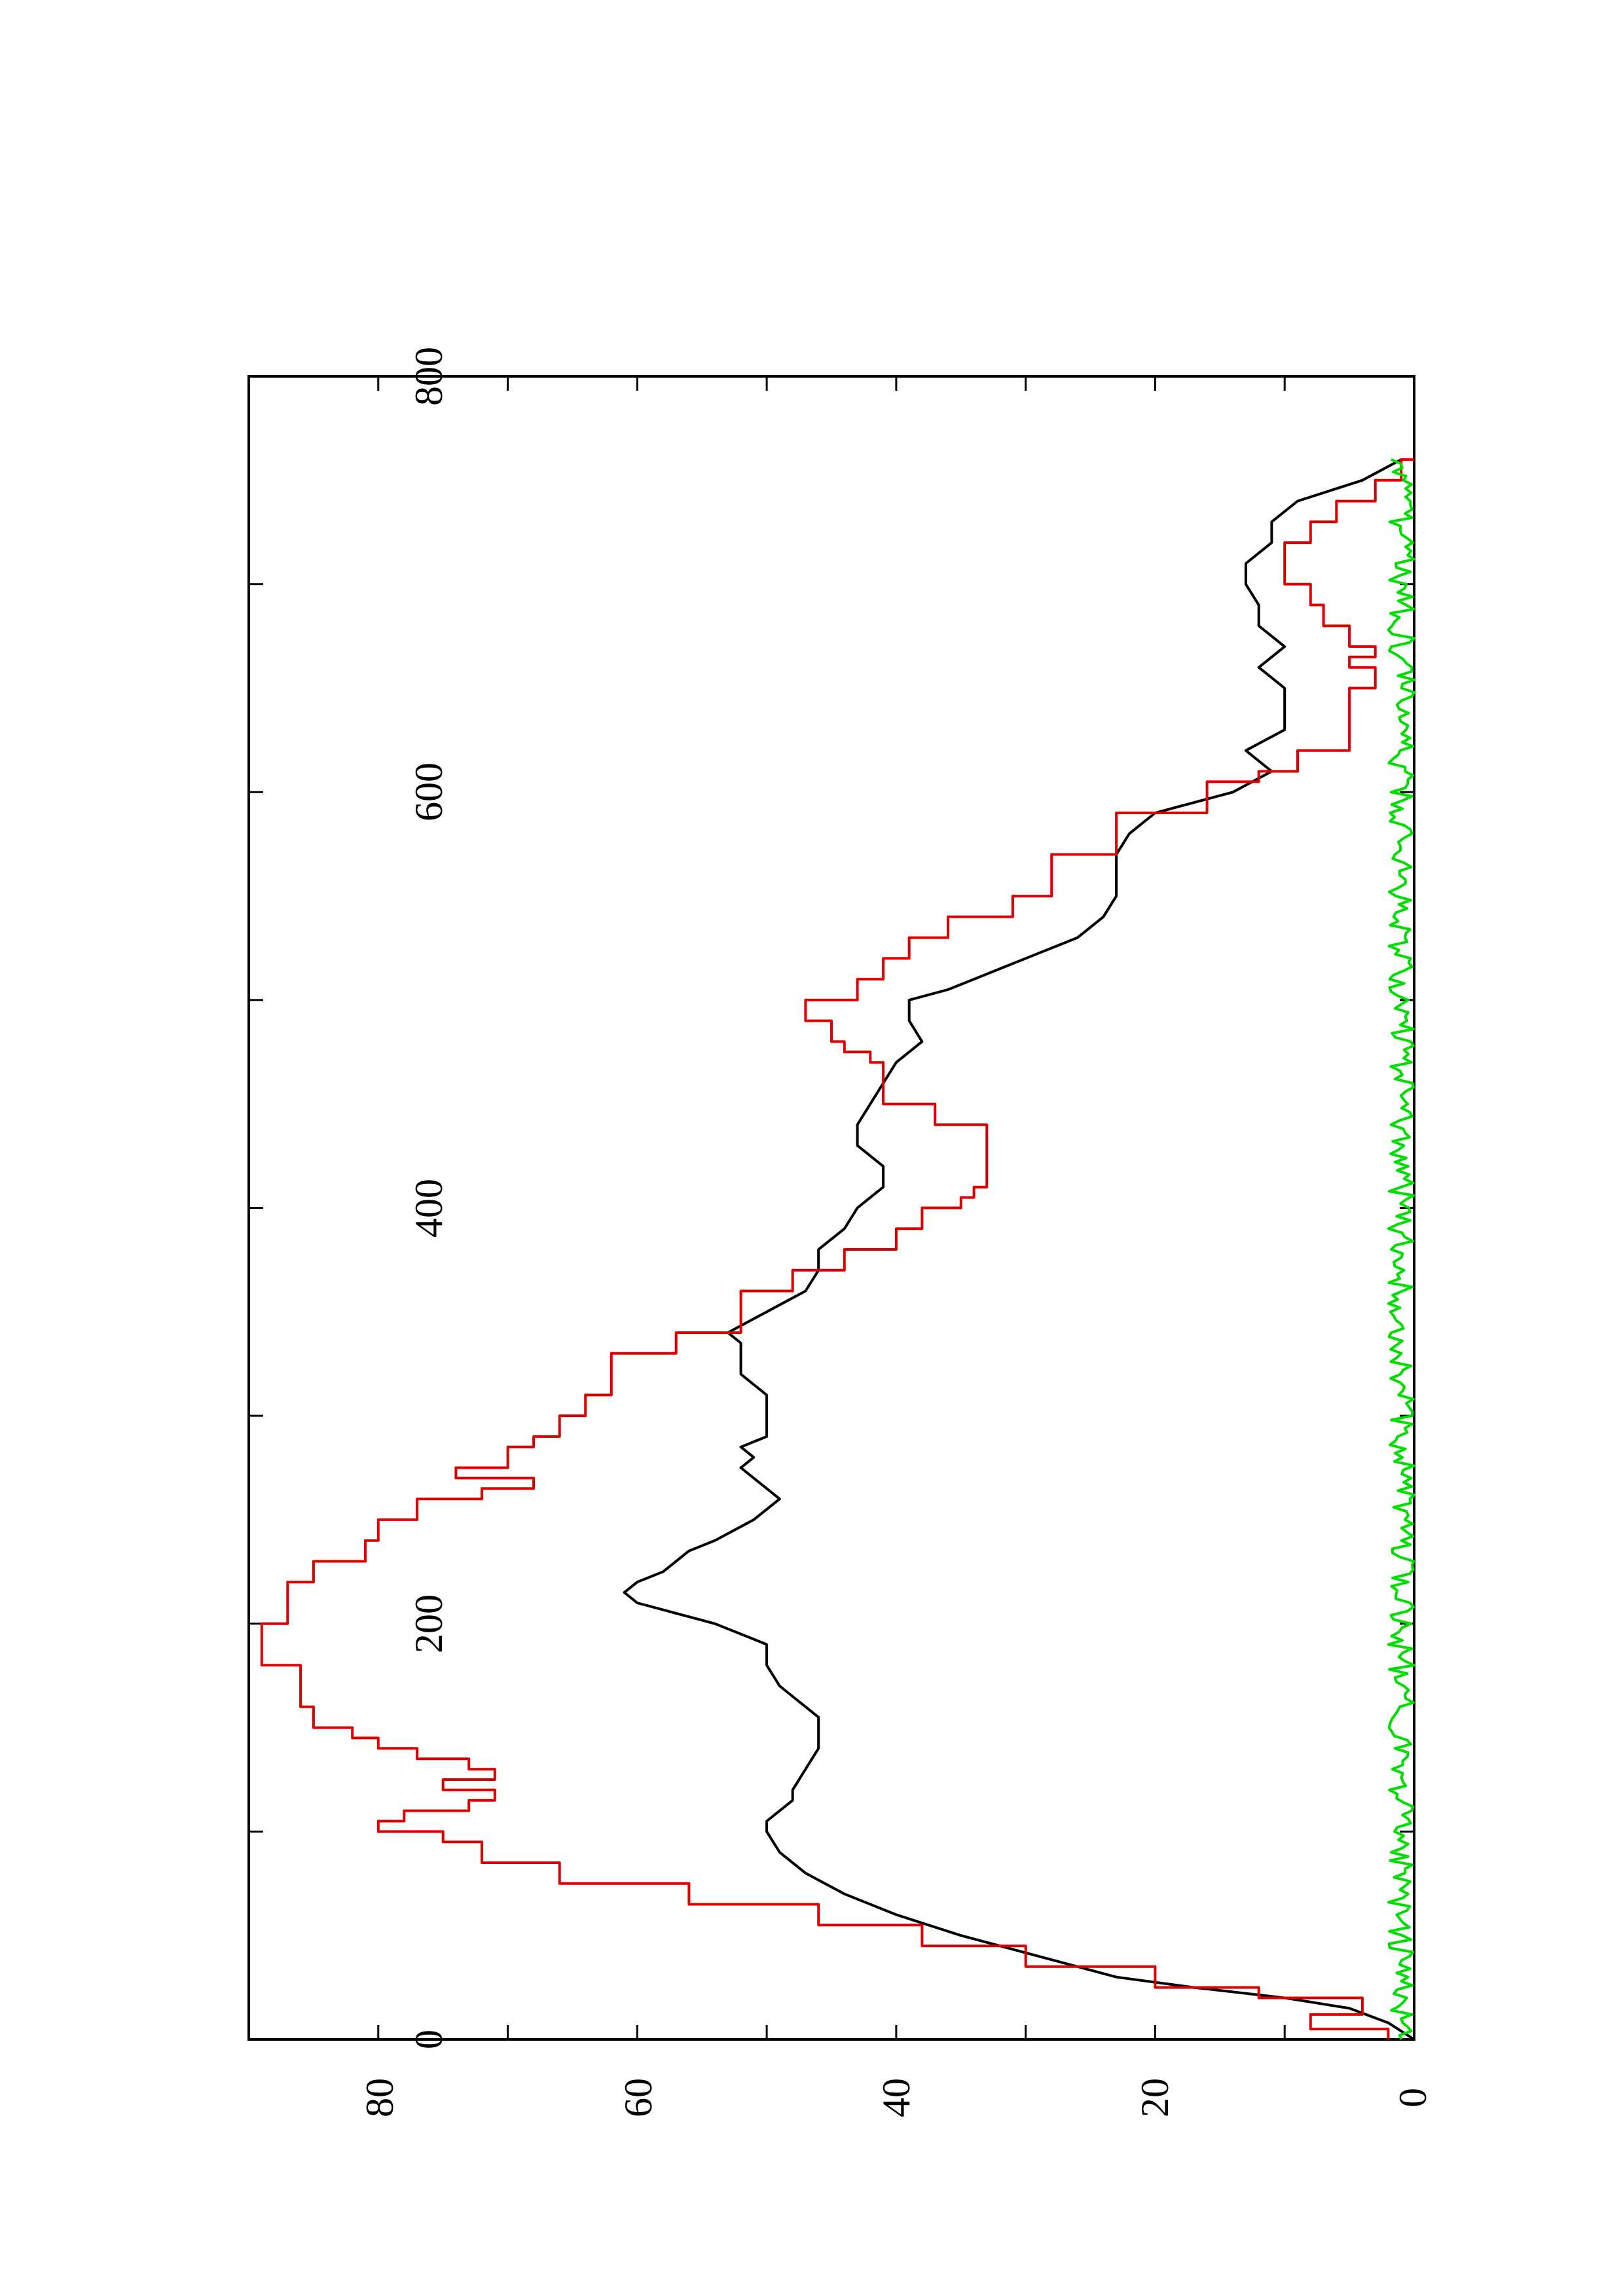  I want to click on x-tick-label-800: 800, so click(428, 376).